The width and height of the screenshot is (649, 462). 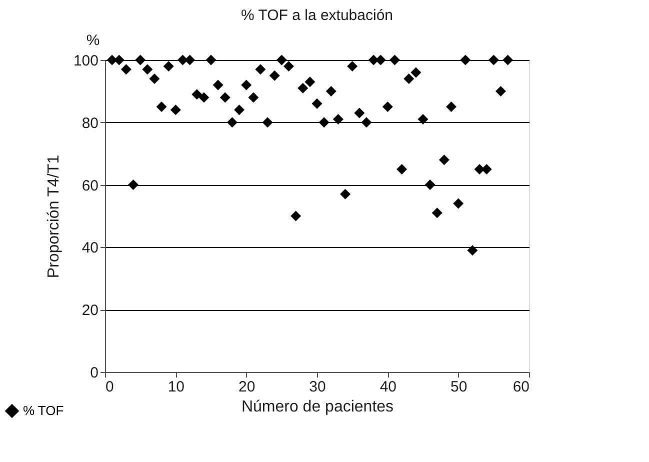 I want to click on x-tick-label: 30, so click(x=317, y=387).